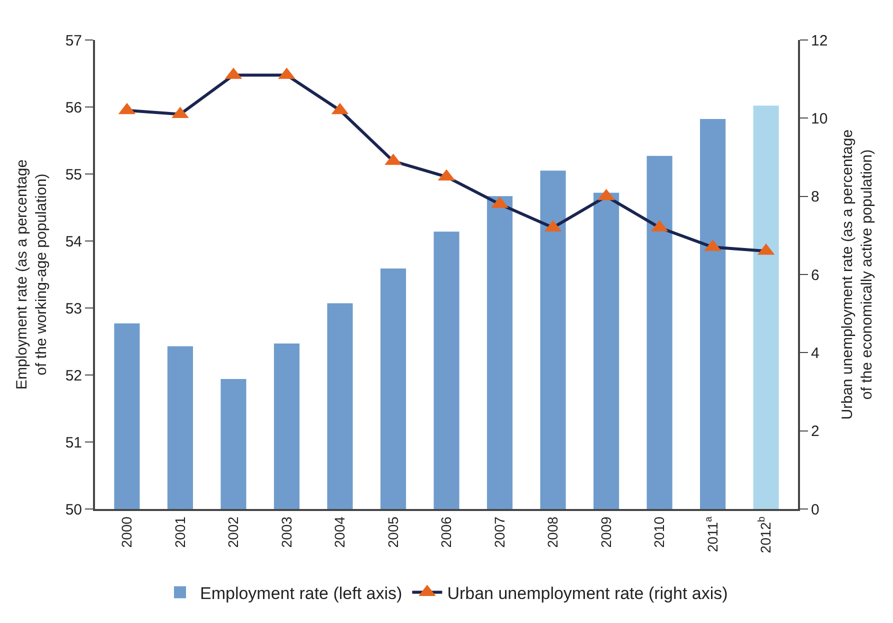 This screenshot has width=893, height=623. Describe the element at coordinates (499, 532) in the screenshot. I see `x-tick-label: 2007` at that location.